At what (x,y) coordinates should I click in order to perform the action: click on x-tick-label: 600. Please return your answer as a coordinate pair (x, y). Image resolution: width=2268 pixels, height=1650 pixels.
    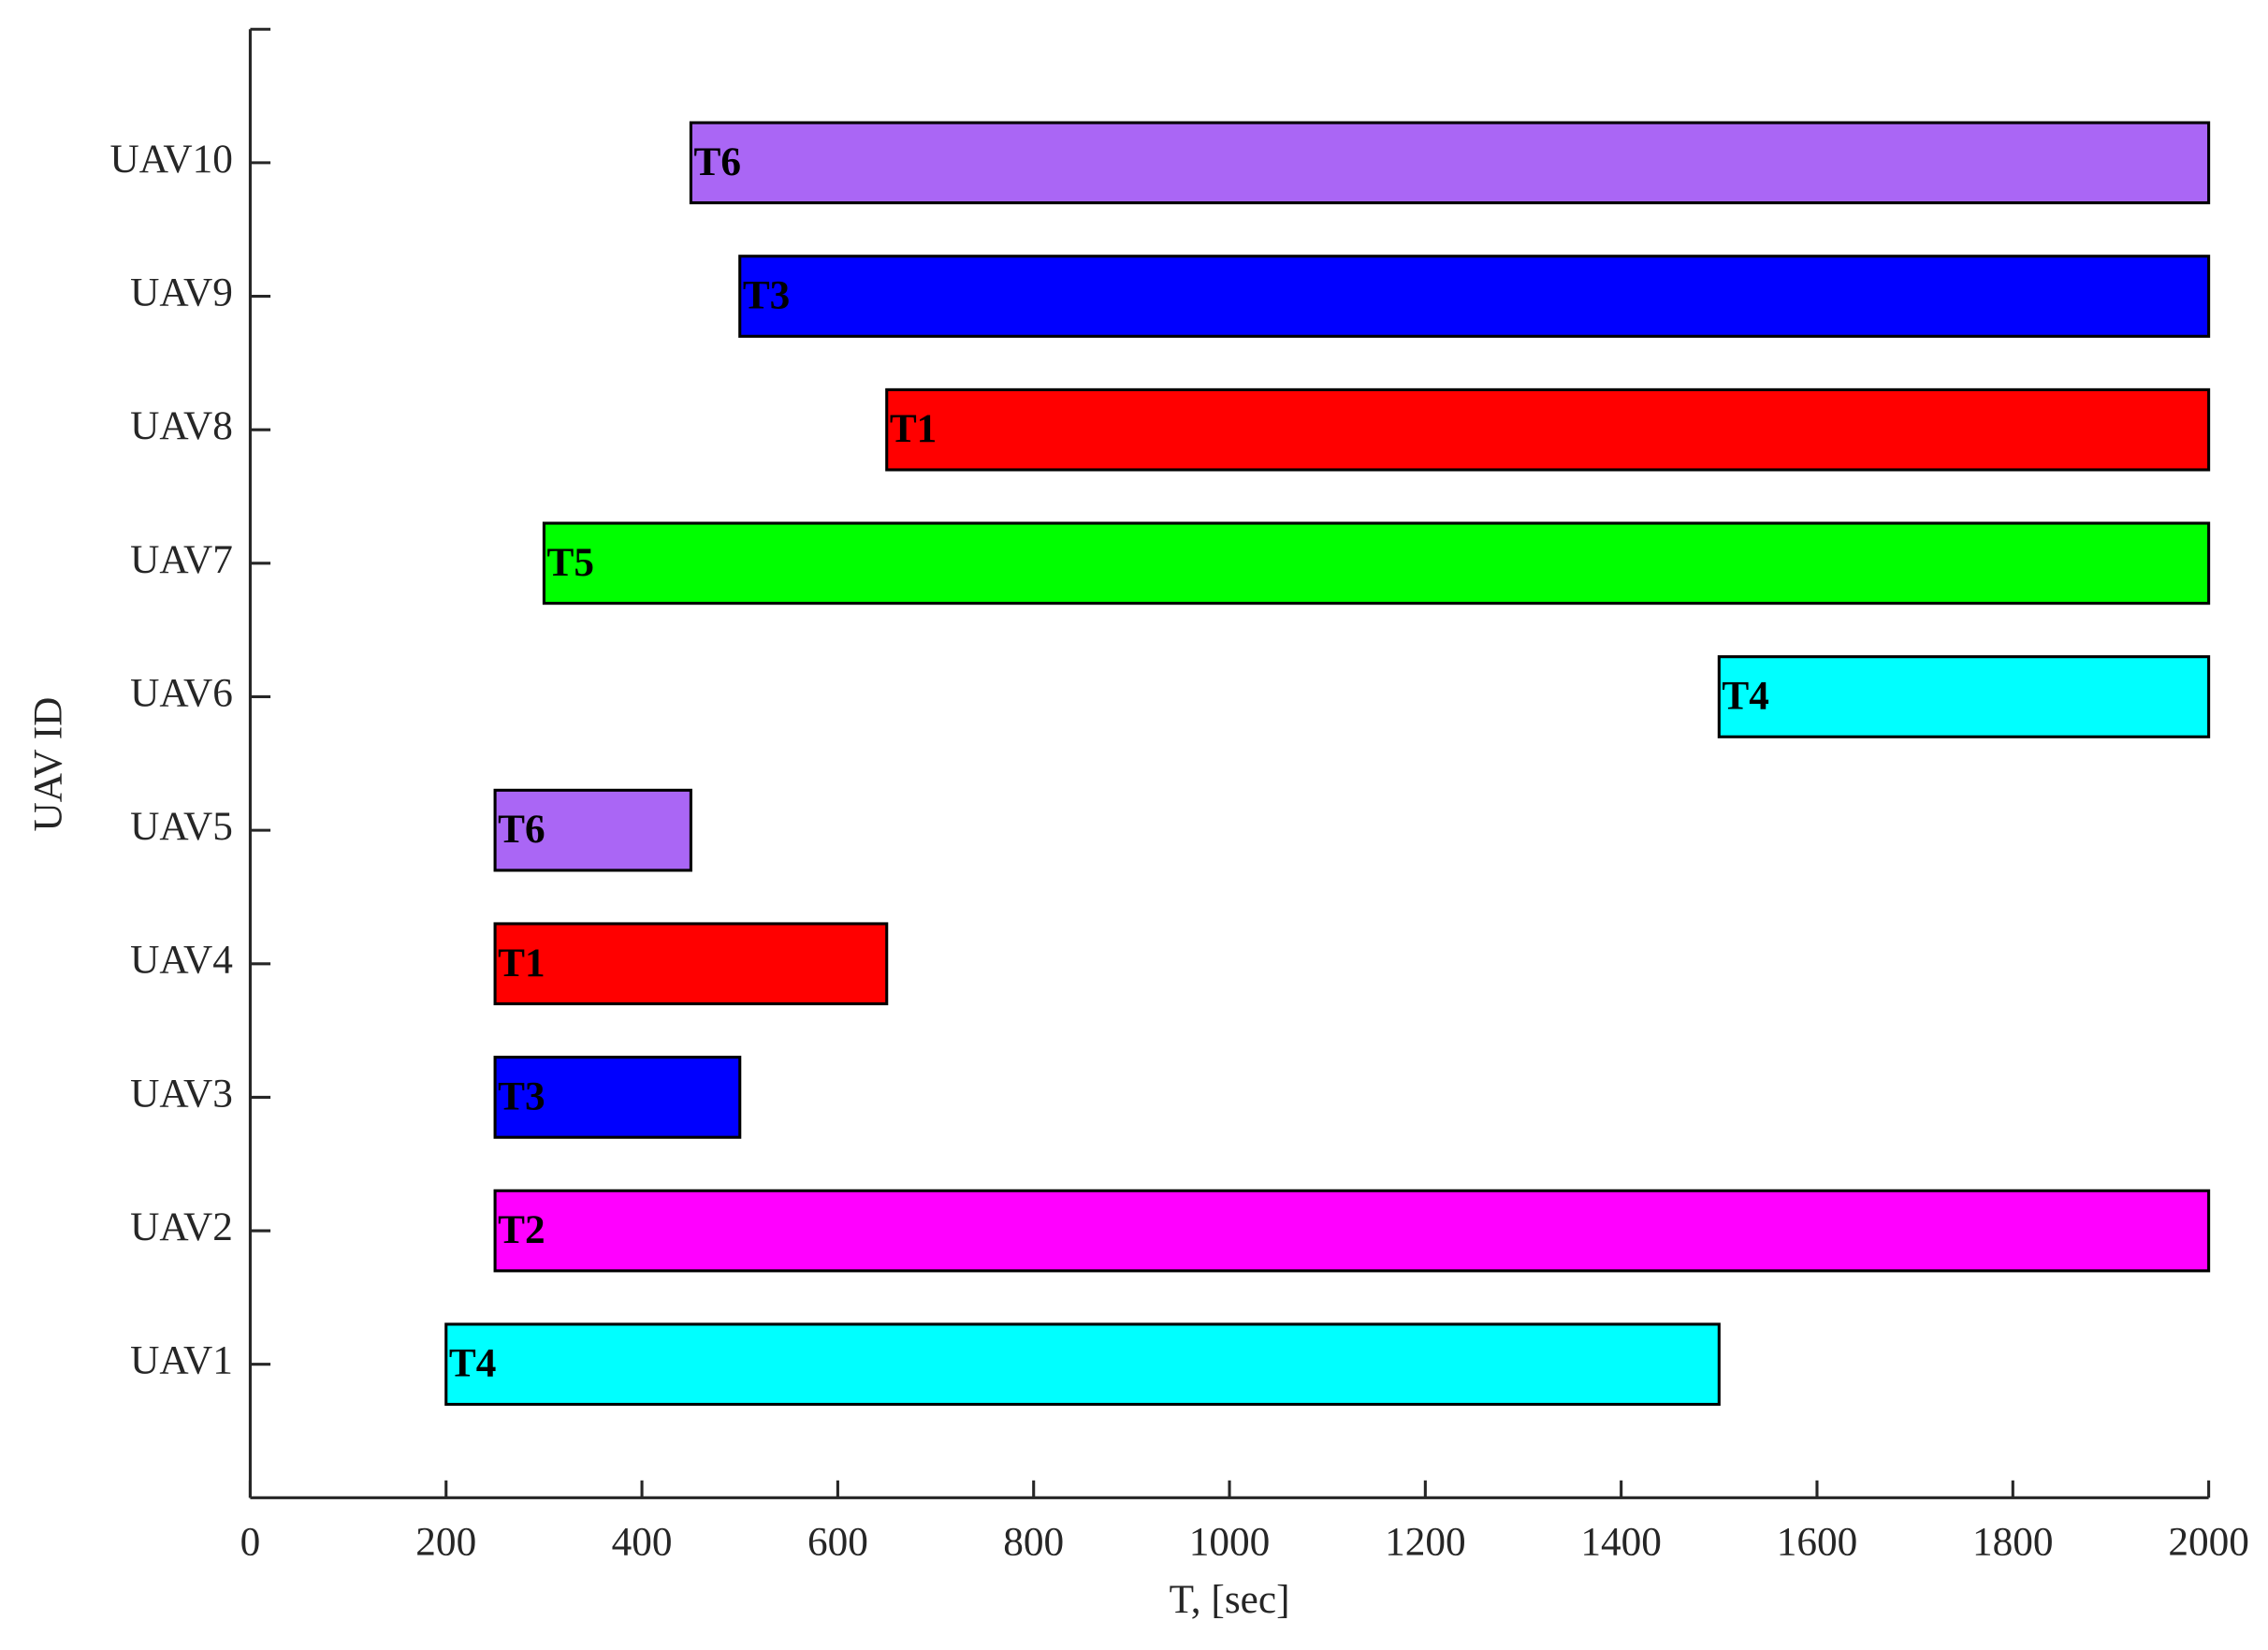
    Looking at the image, I should click on (838, 1542).